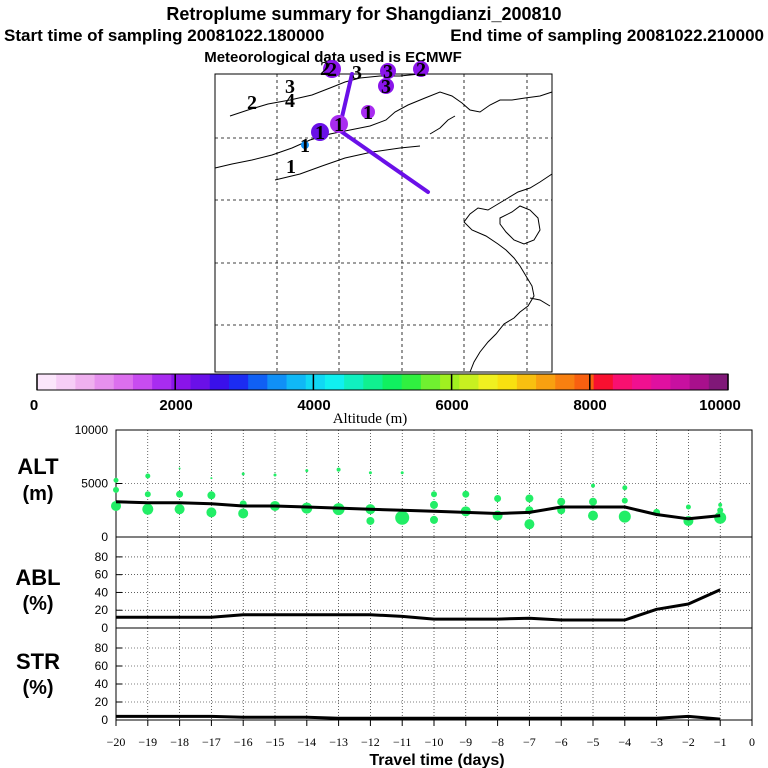 Image resolution: width=768 pixels, height=768 pixels. I want to click on colorbar-tick-6000: 6000, so click(451, 405).